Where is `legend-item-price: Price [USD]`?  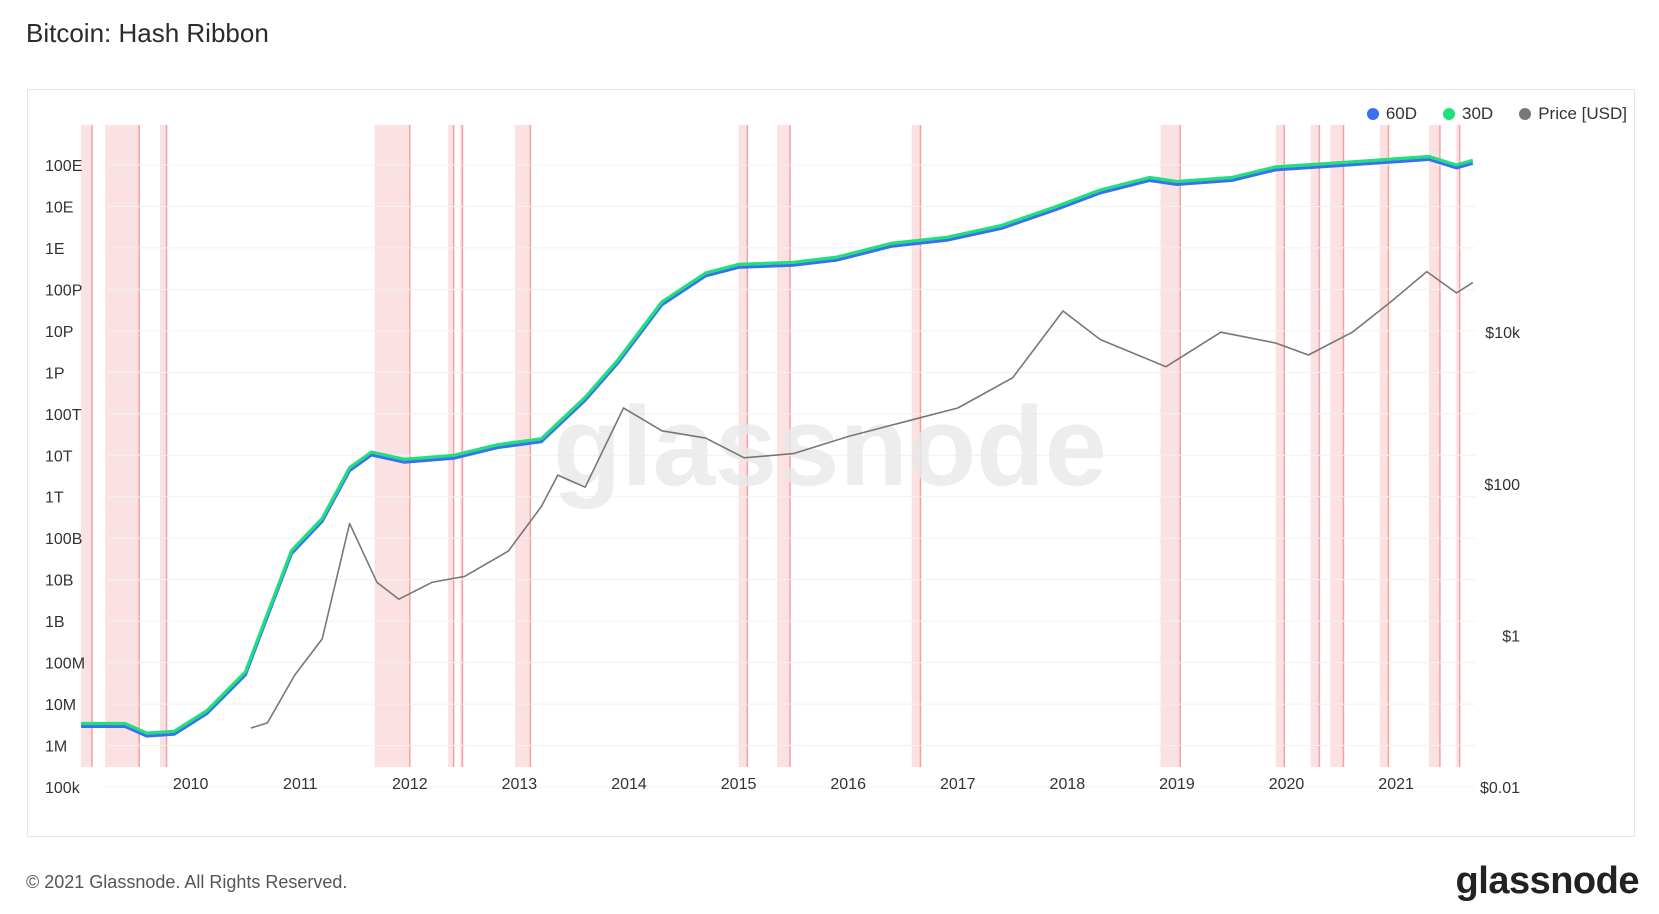 legend-item-price: Price [USD] is located at coordinates (1573, 114).